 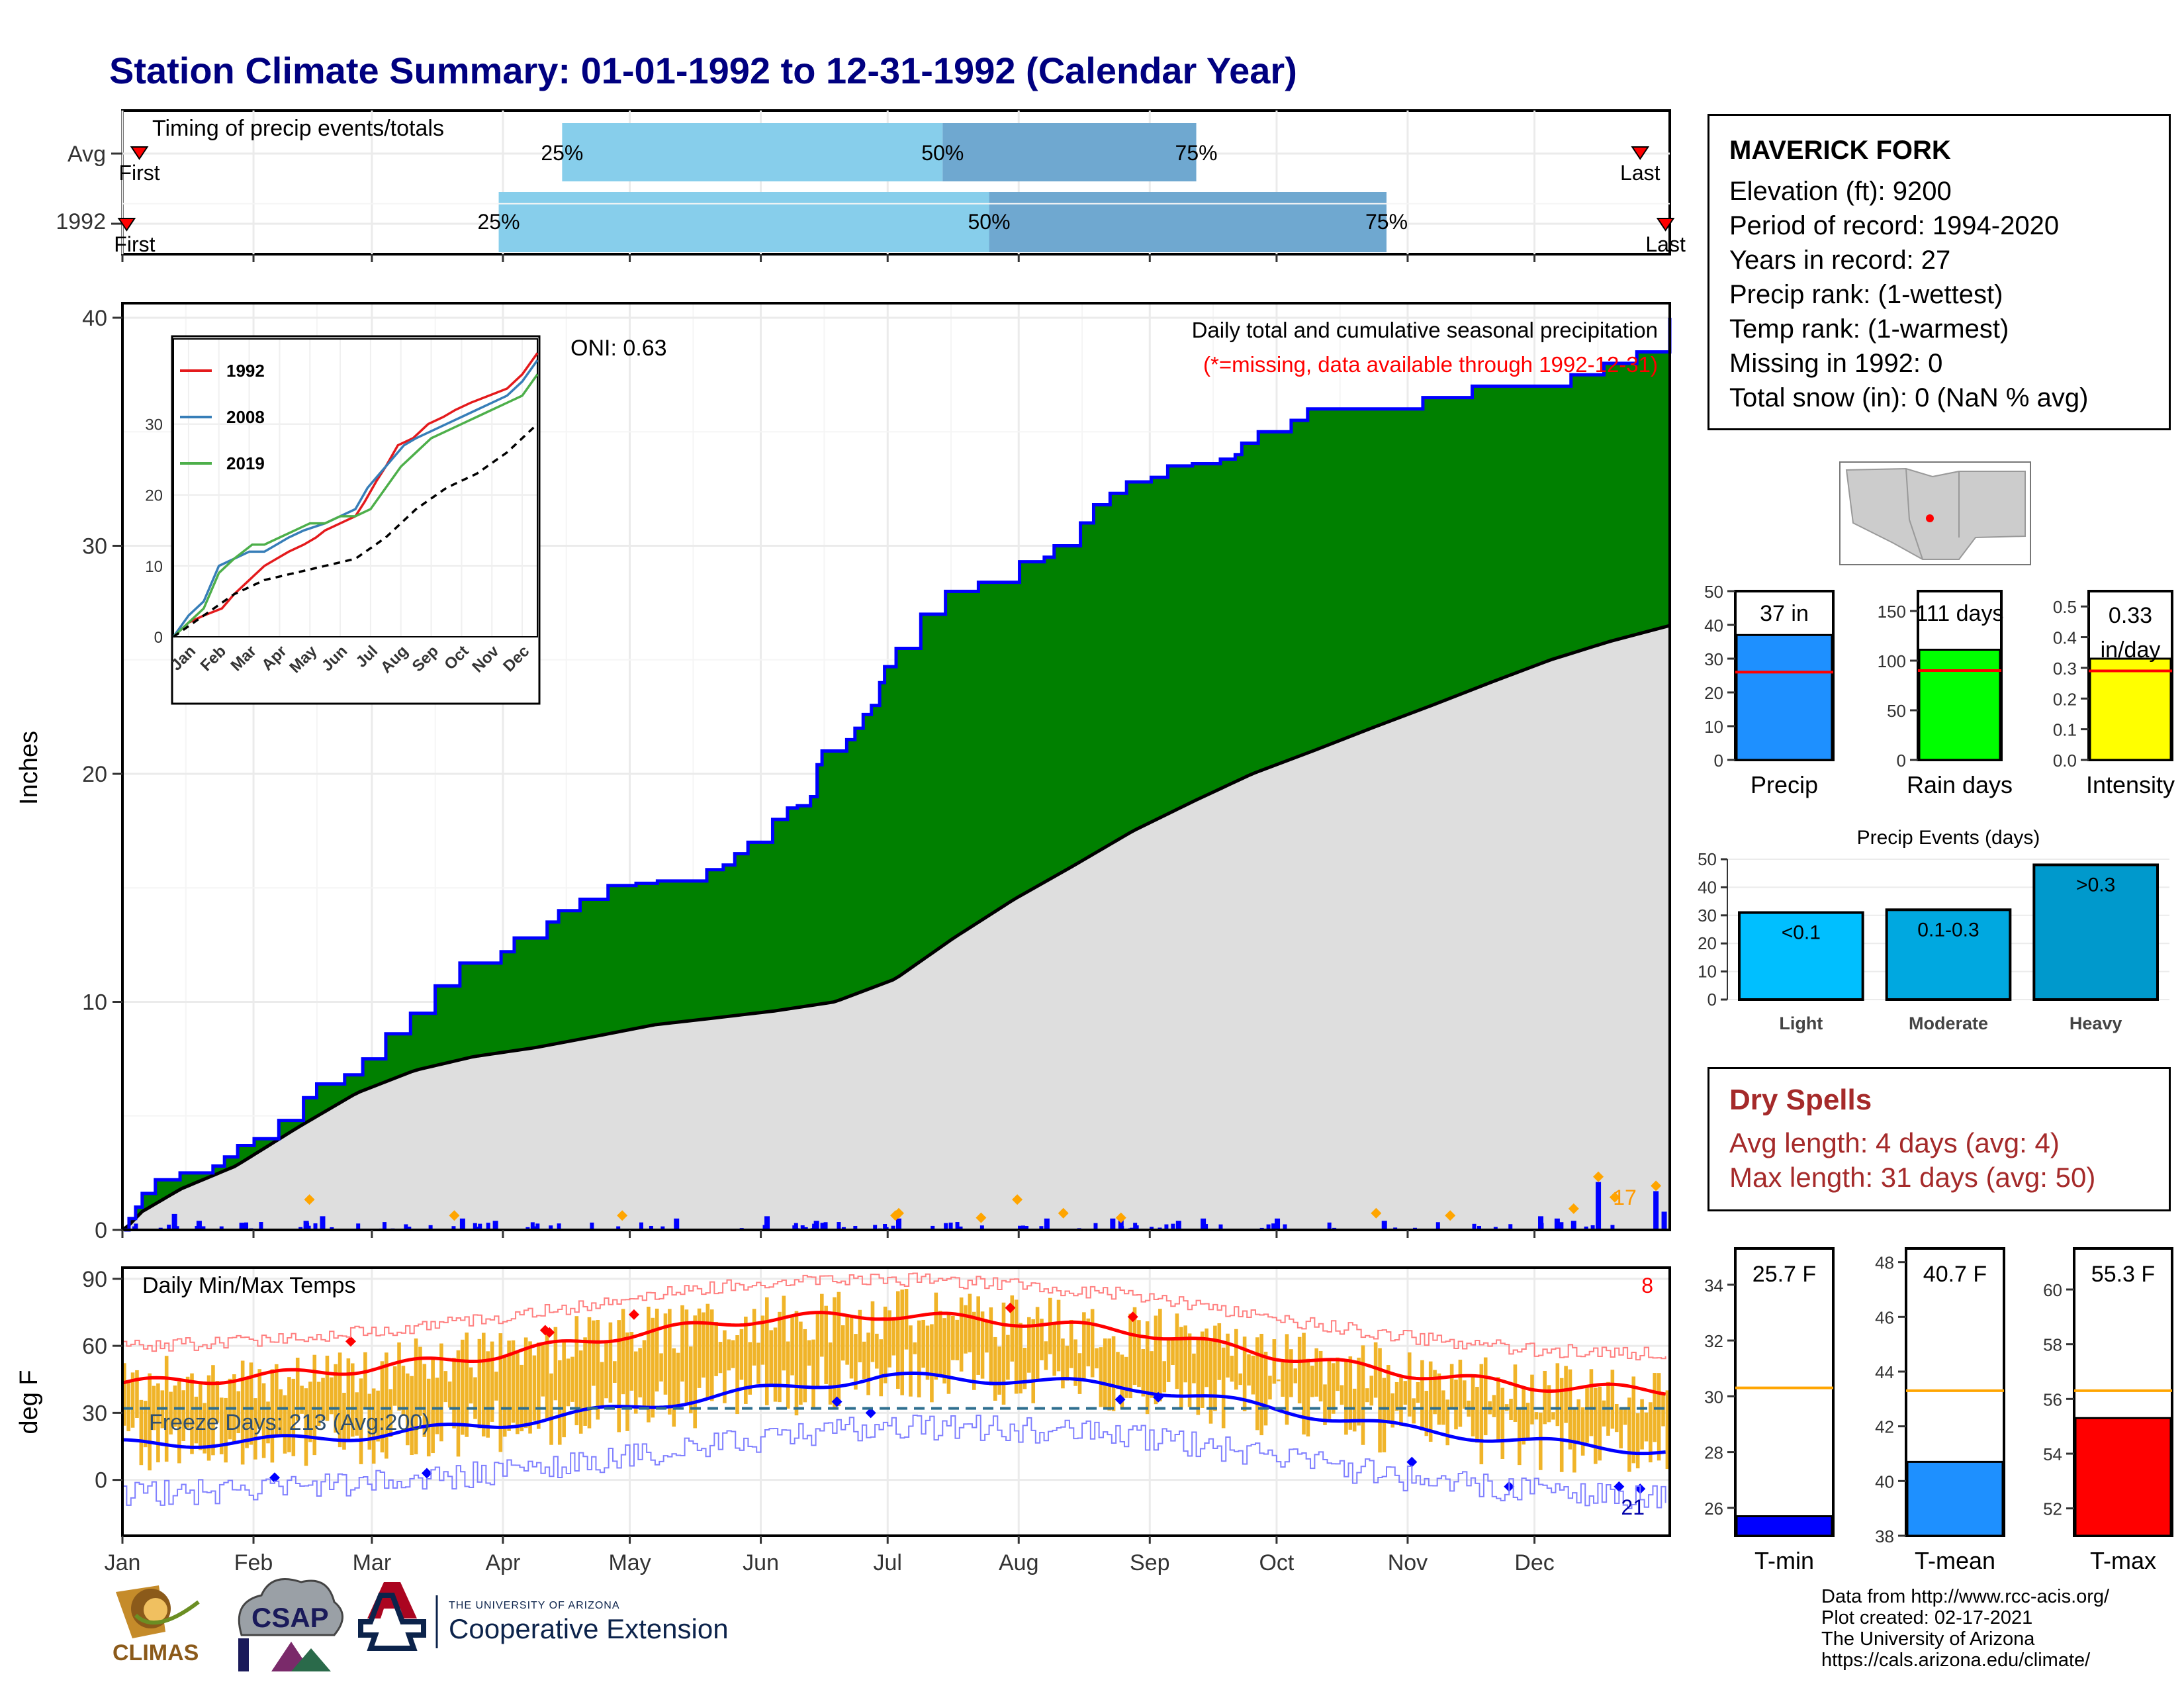 I want to click on t-mean-ytick-label: 40, so click(x=1885, y=1481).